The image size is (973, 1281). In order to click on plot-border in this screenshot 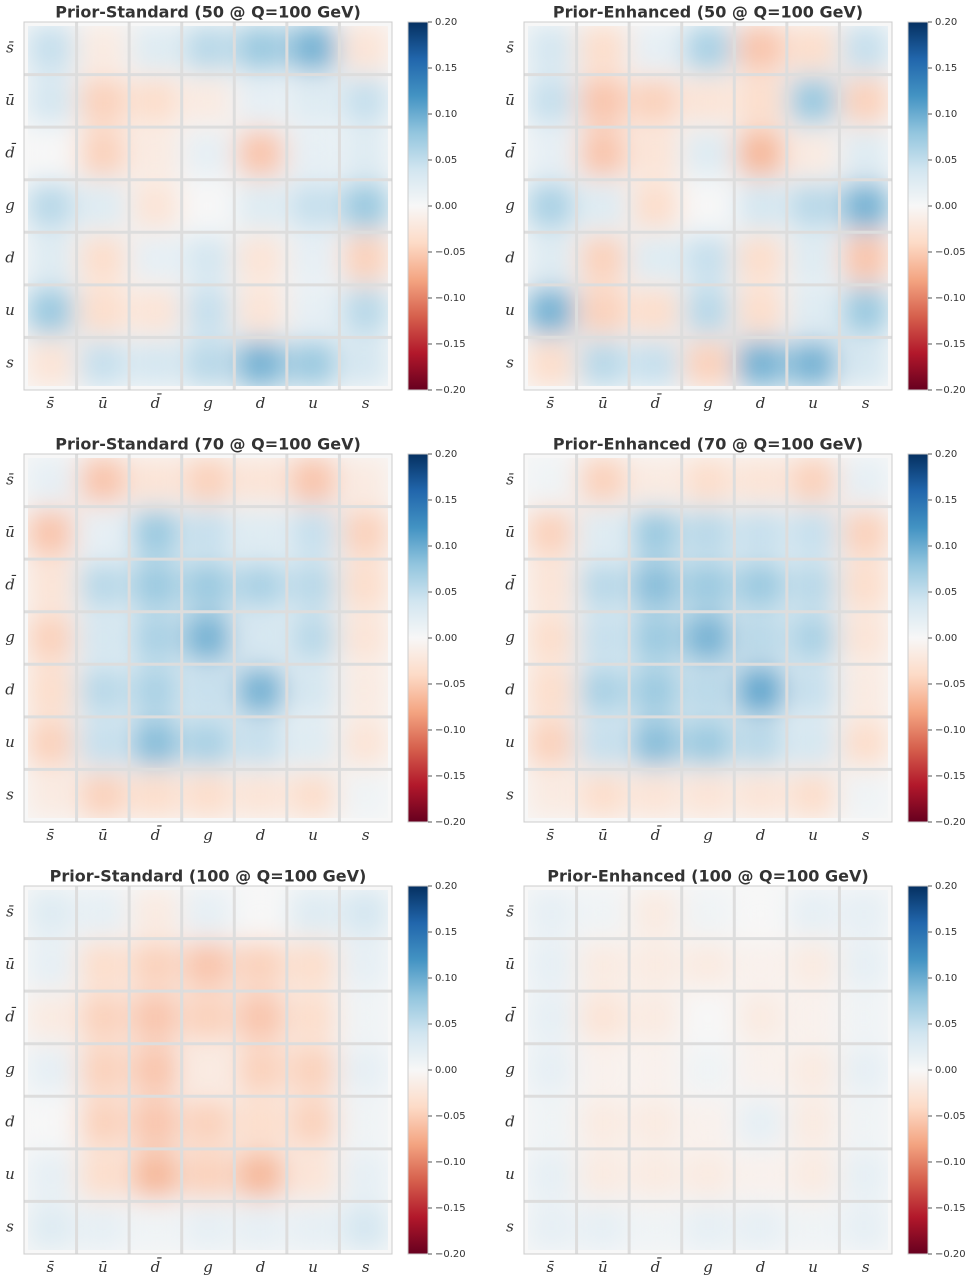, I will do `click(708, 206)`.